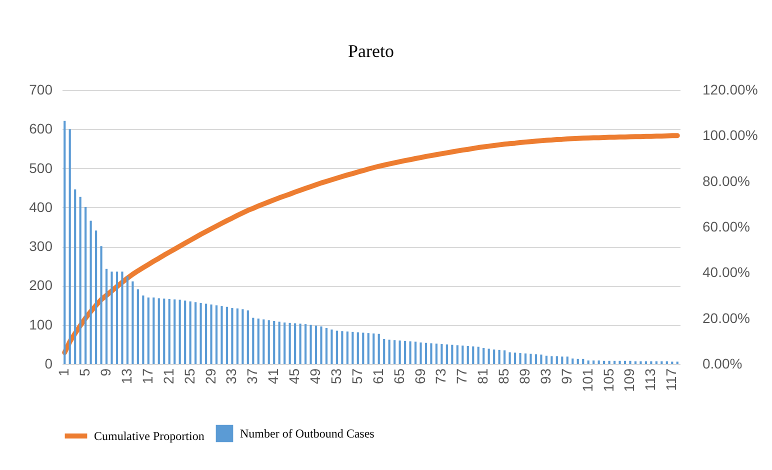 The width and height of the screenshot is (772, 470). I want to click on legend-label: Number of Outbound Cases, so click(307, 433).